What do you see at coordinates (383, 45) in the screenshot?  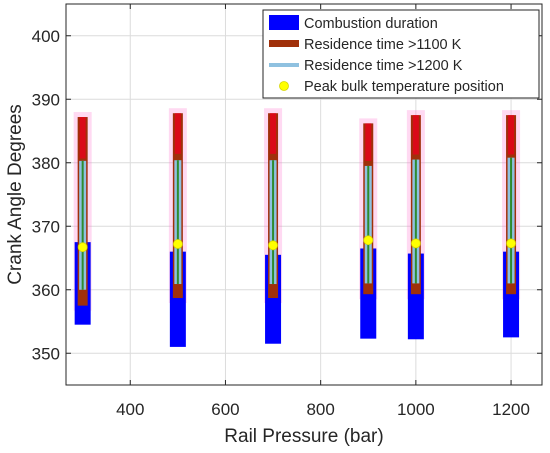 I see `legend-label-res1100: Residence time >1100 K` at bounding box center [383, 45].